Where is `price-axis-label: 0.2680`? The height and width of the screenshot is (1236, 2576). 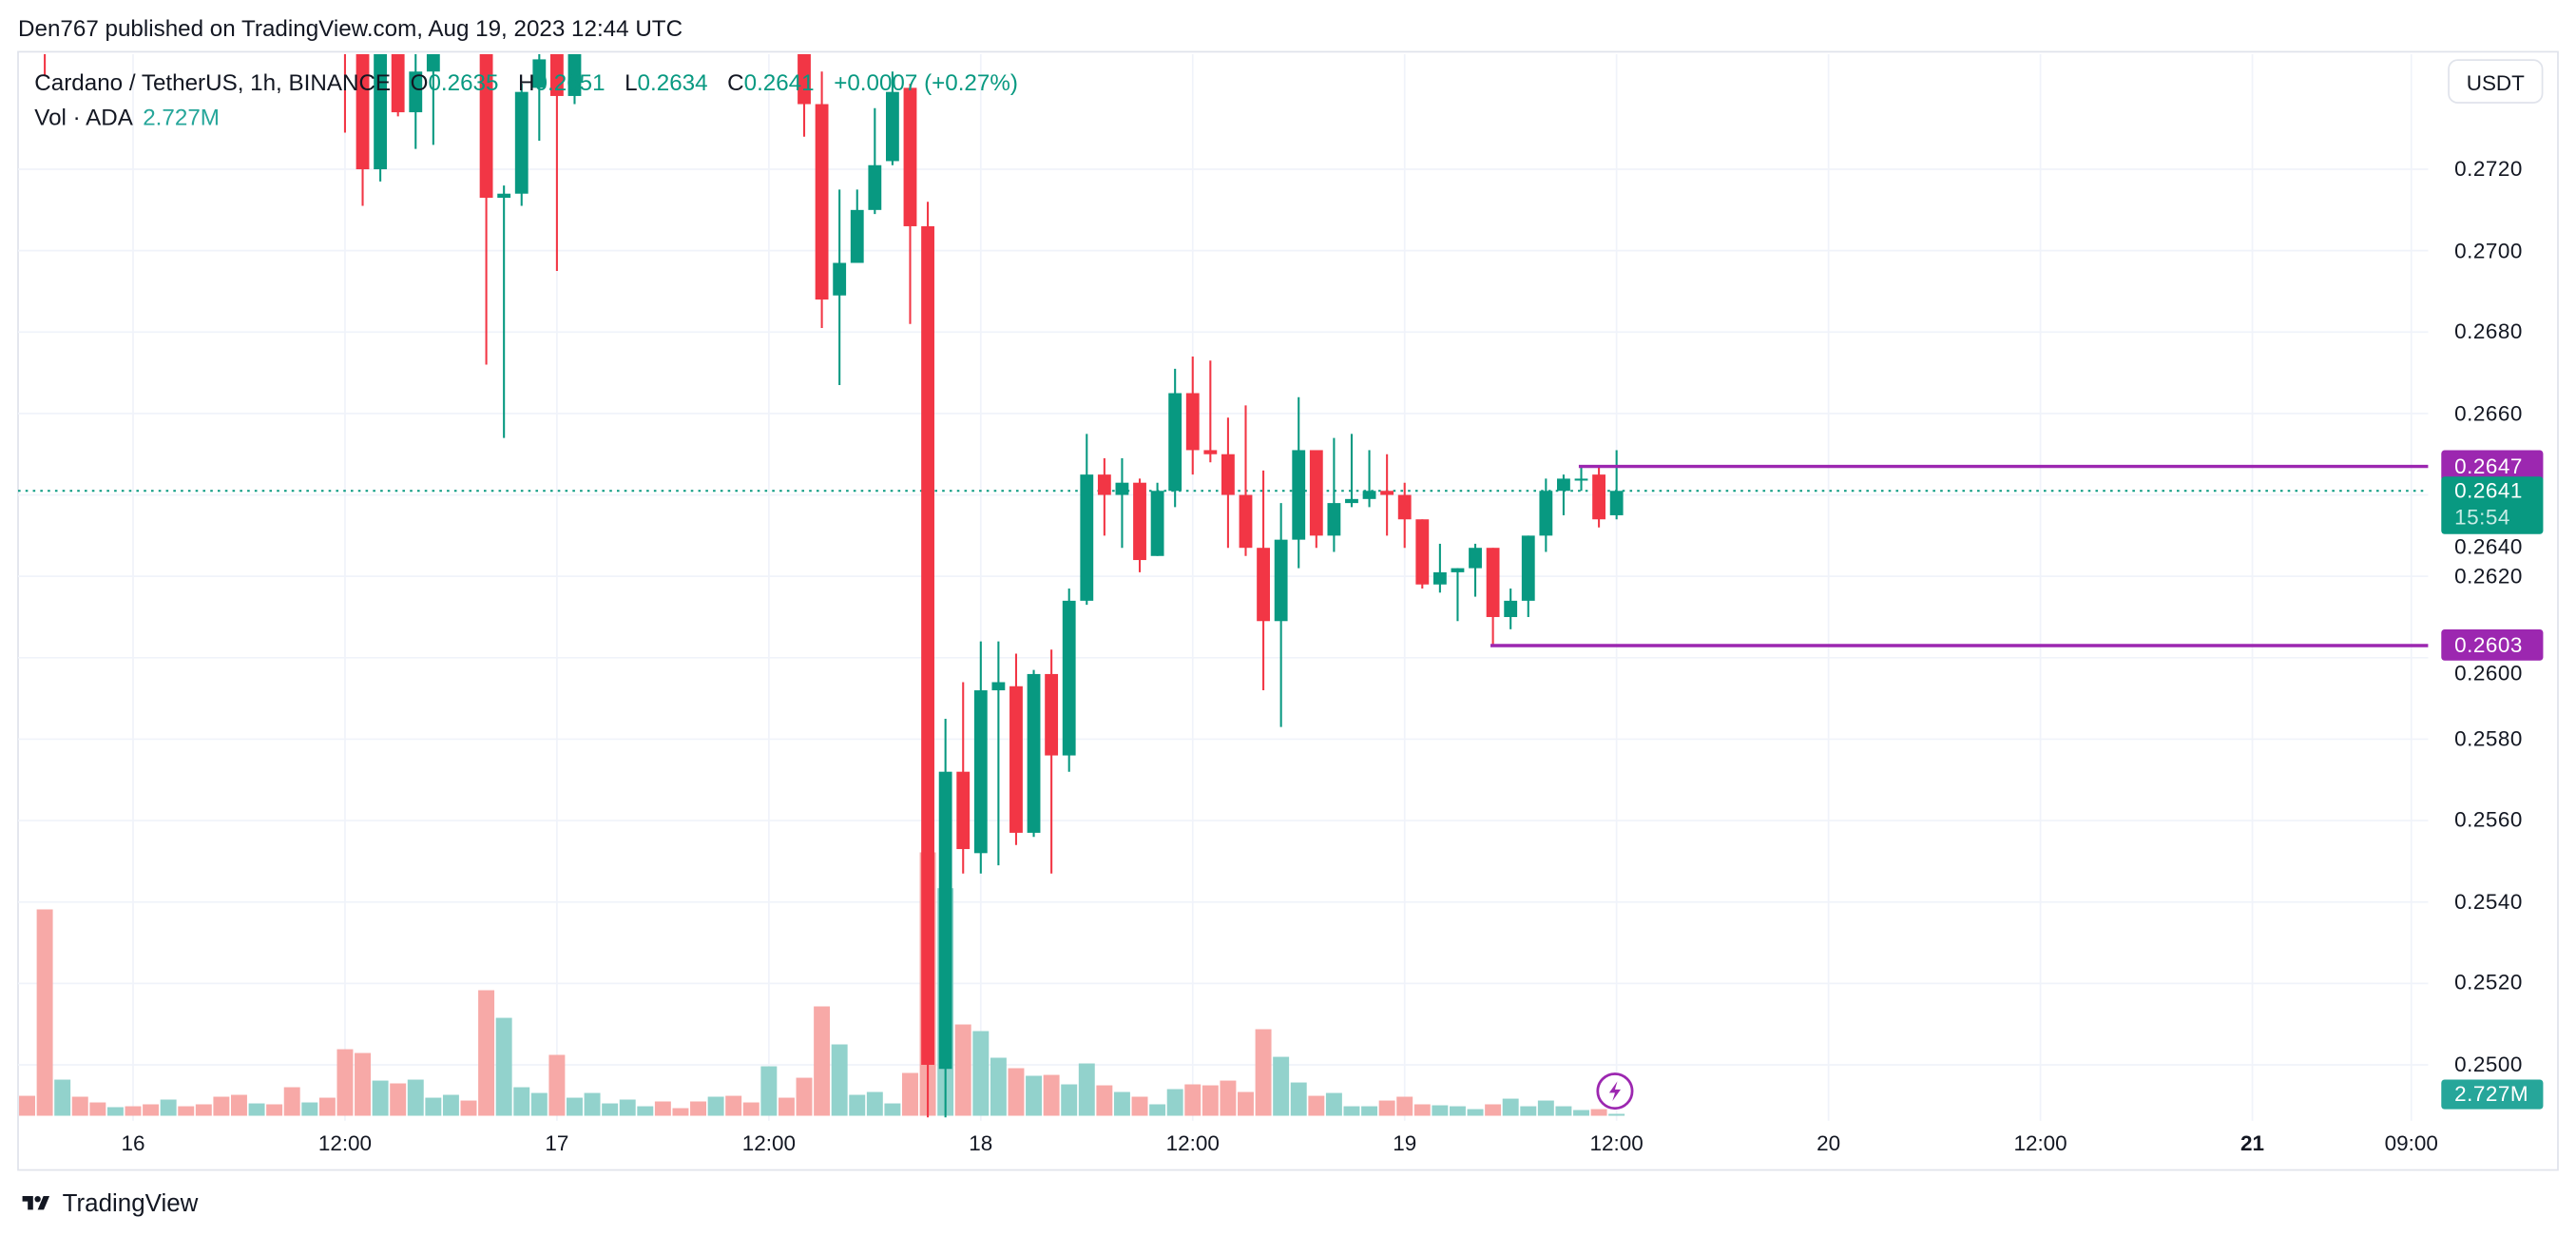
price-axis-label: 0.2680 is located at coordinates (2488, 332).